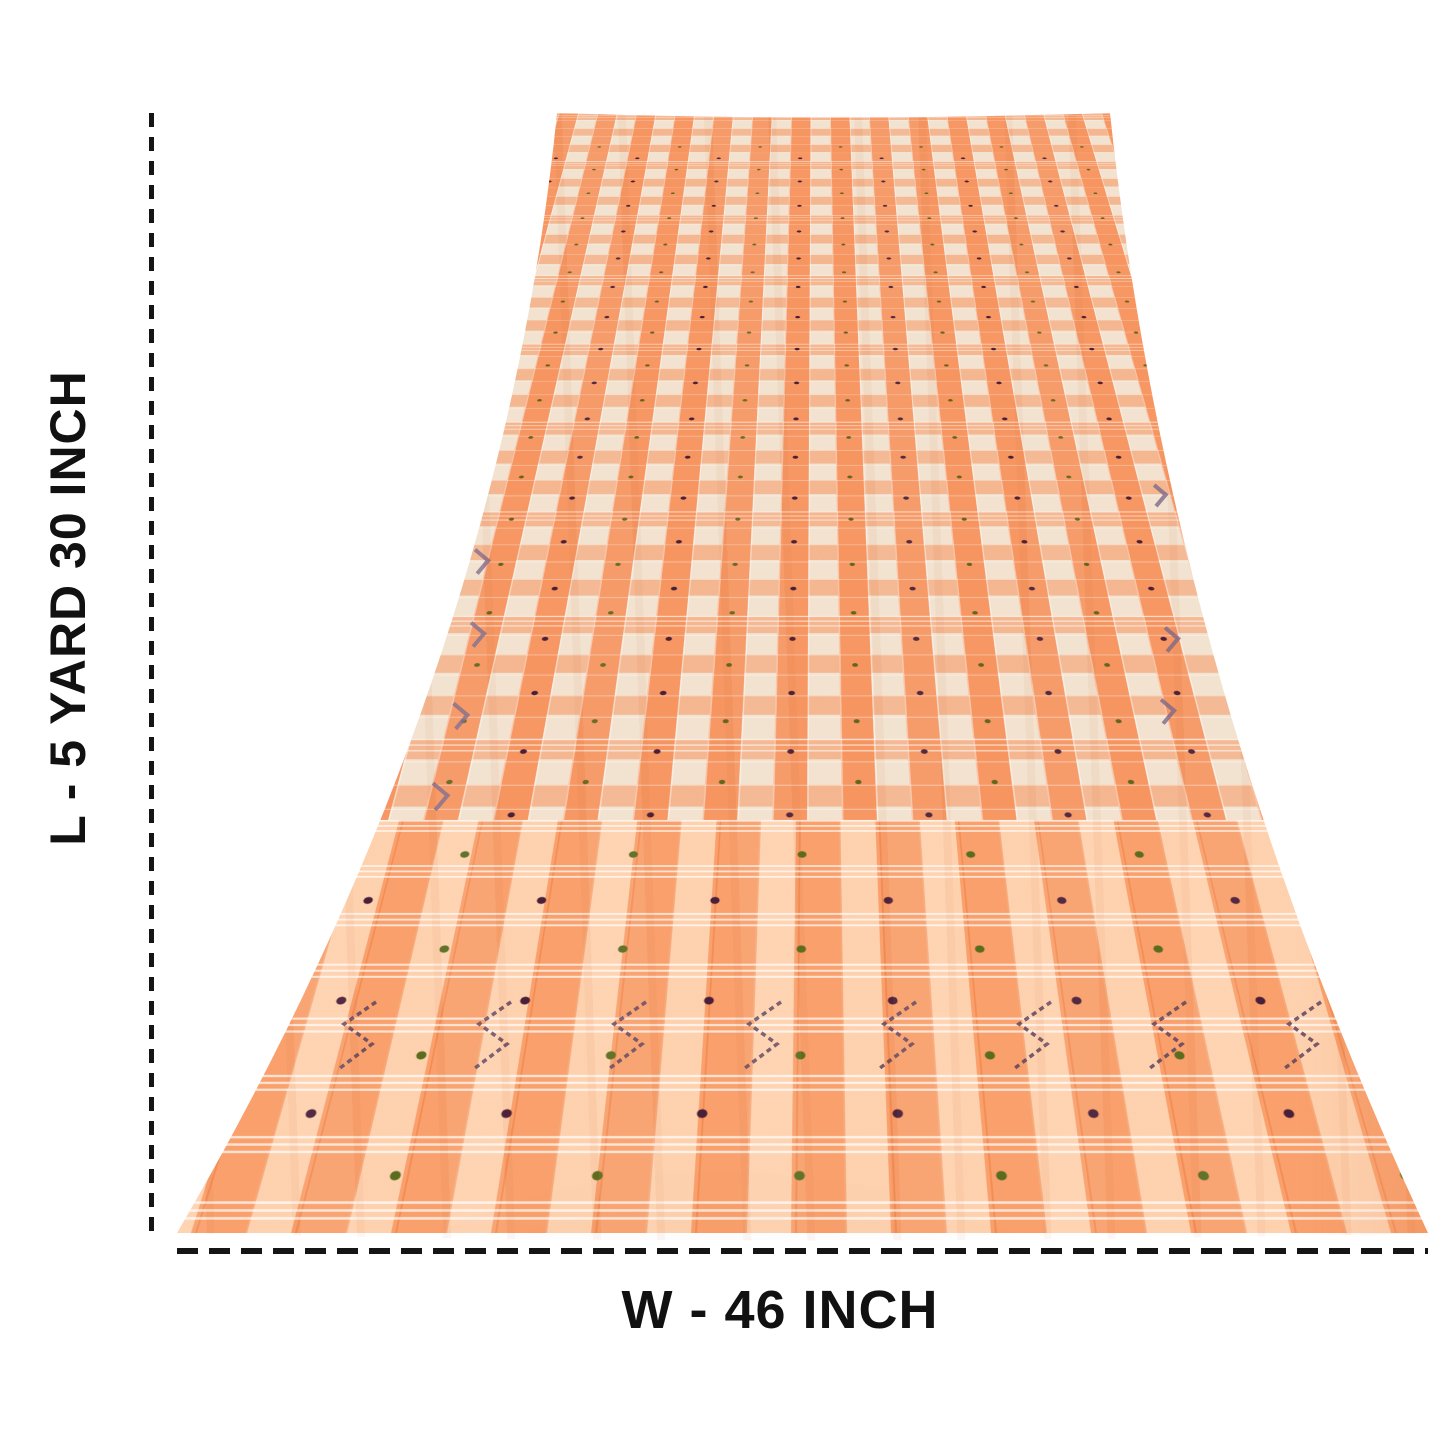 Image resolution: width=1445 pixels, height=1445 pixels. I want to click on zigzag-motif-band, so click(887, 1042).